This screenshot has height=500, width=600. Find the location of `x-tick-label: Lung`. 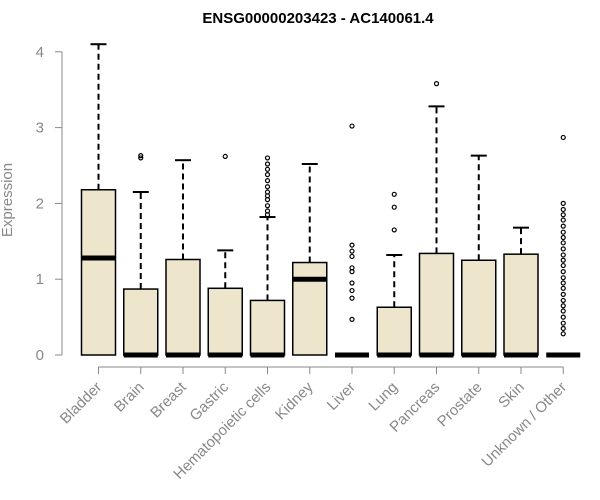

x-tick-label: Lung is located at coordinates (383, 397).